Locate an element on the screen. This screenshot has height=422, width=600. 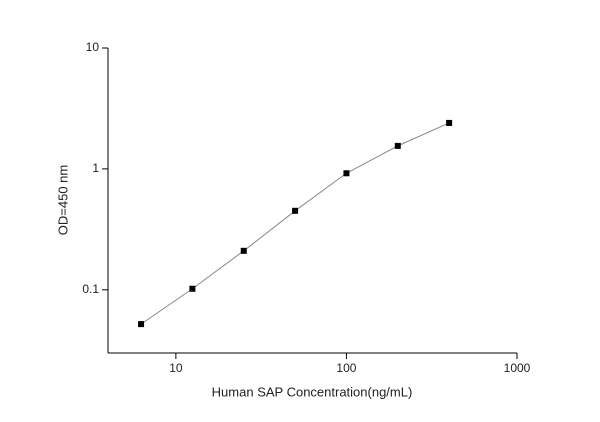
x-tick-label: 1000 is located at coordinates (517, 368).